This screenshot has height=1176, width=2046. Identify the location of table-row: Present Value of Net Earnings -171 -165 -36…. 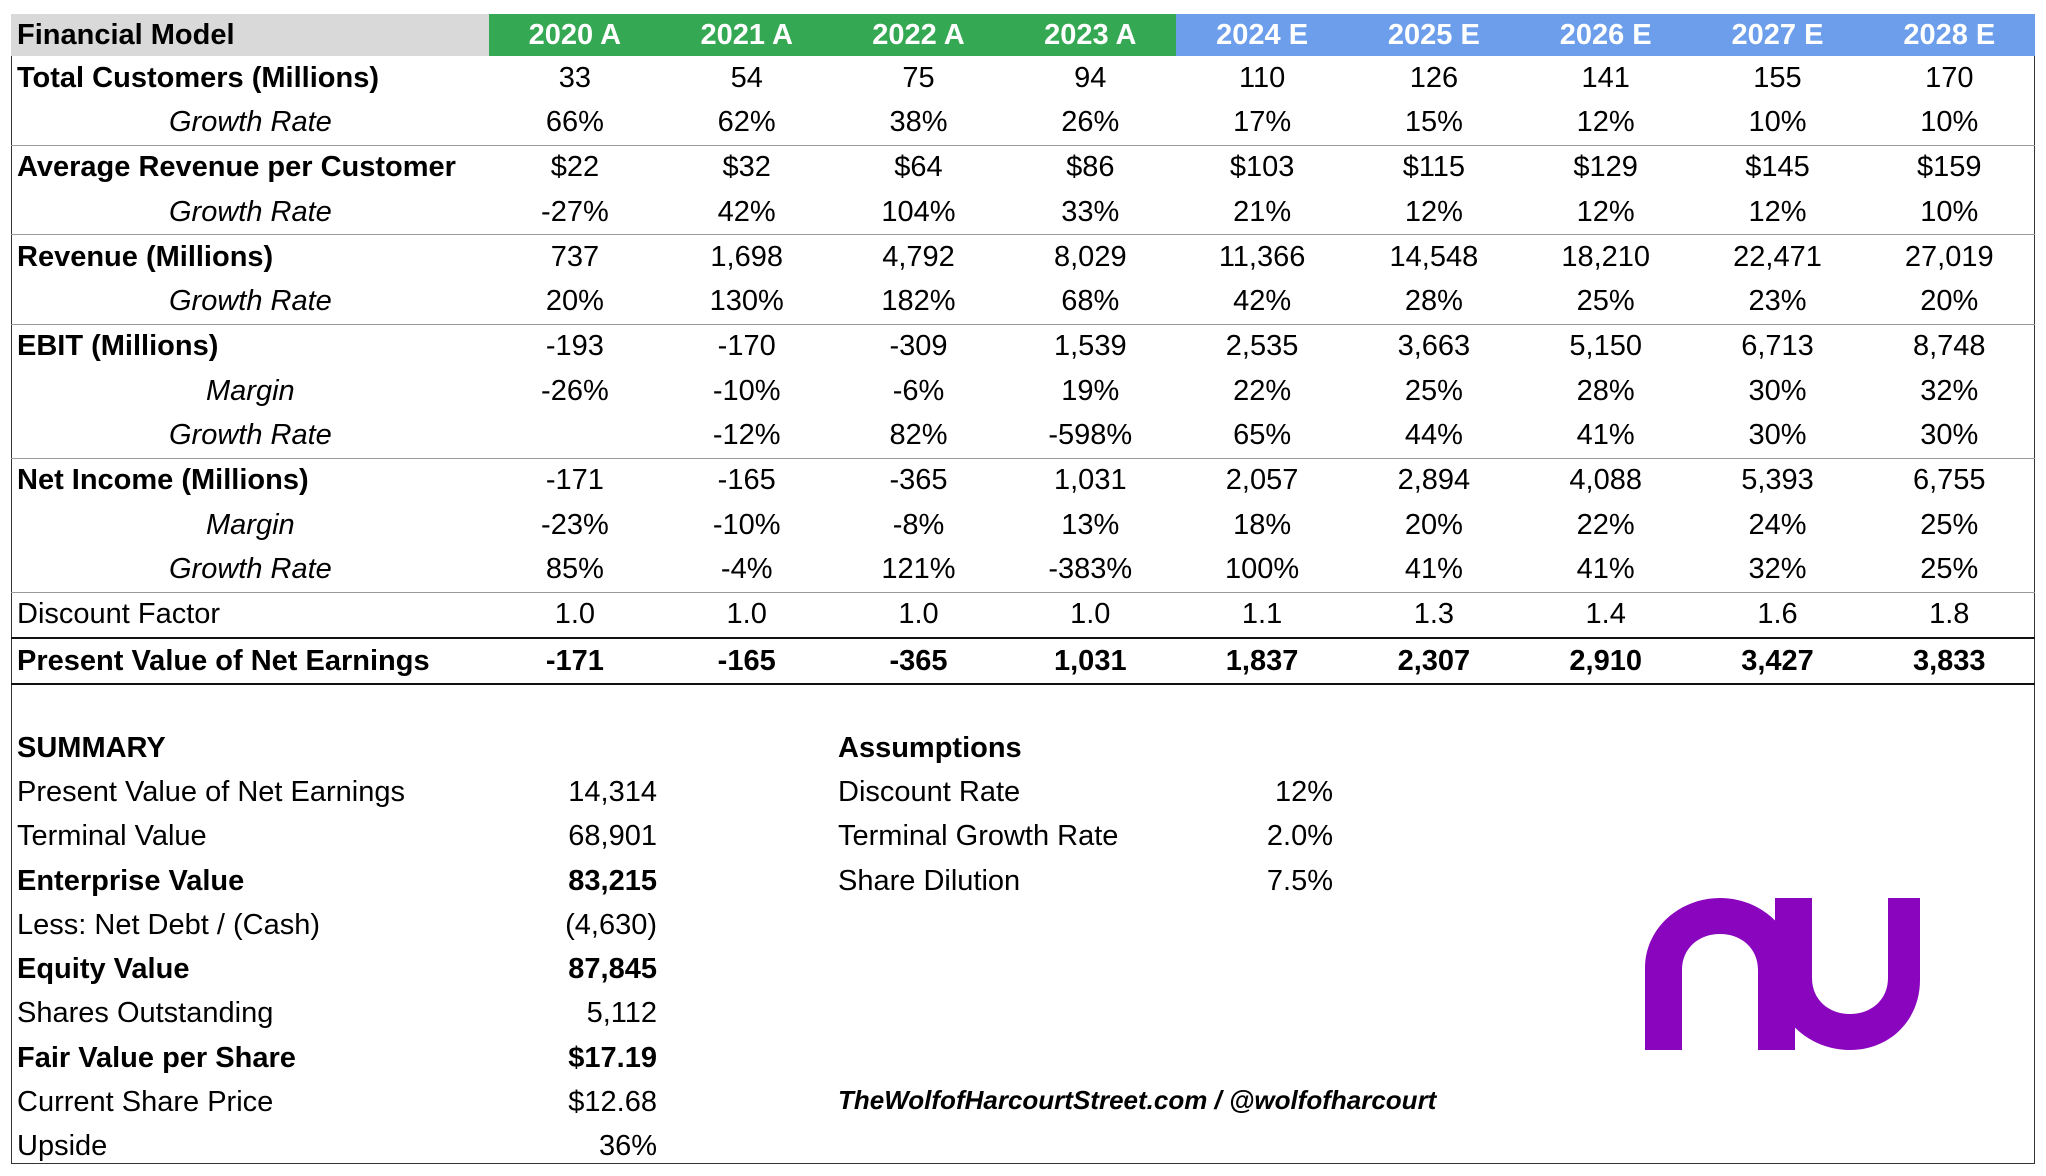
(1023, 661).